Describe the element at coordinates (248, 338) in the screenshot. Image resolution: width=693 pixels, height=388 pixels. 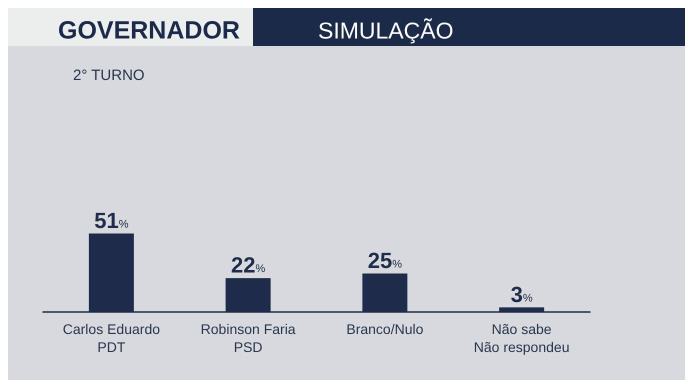
I see `x-tick-label: Robinson Faria PSD` at that location.